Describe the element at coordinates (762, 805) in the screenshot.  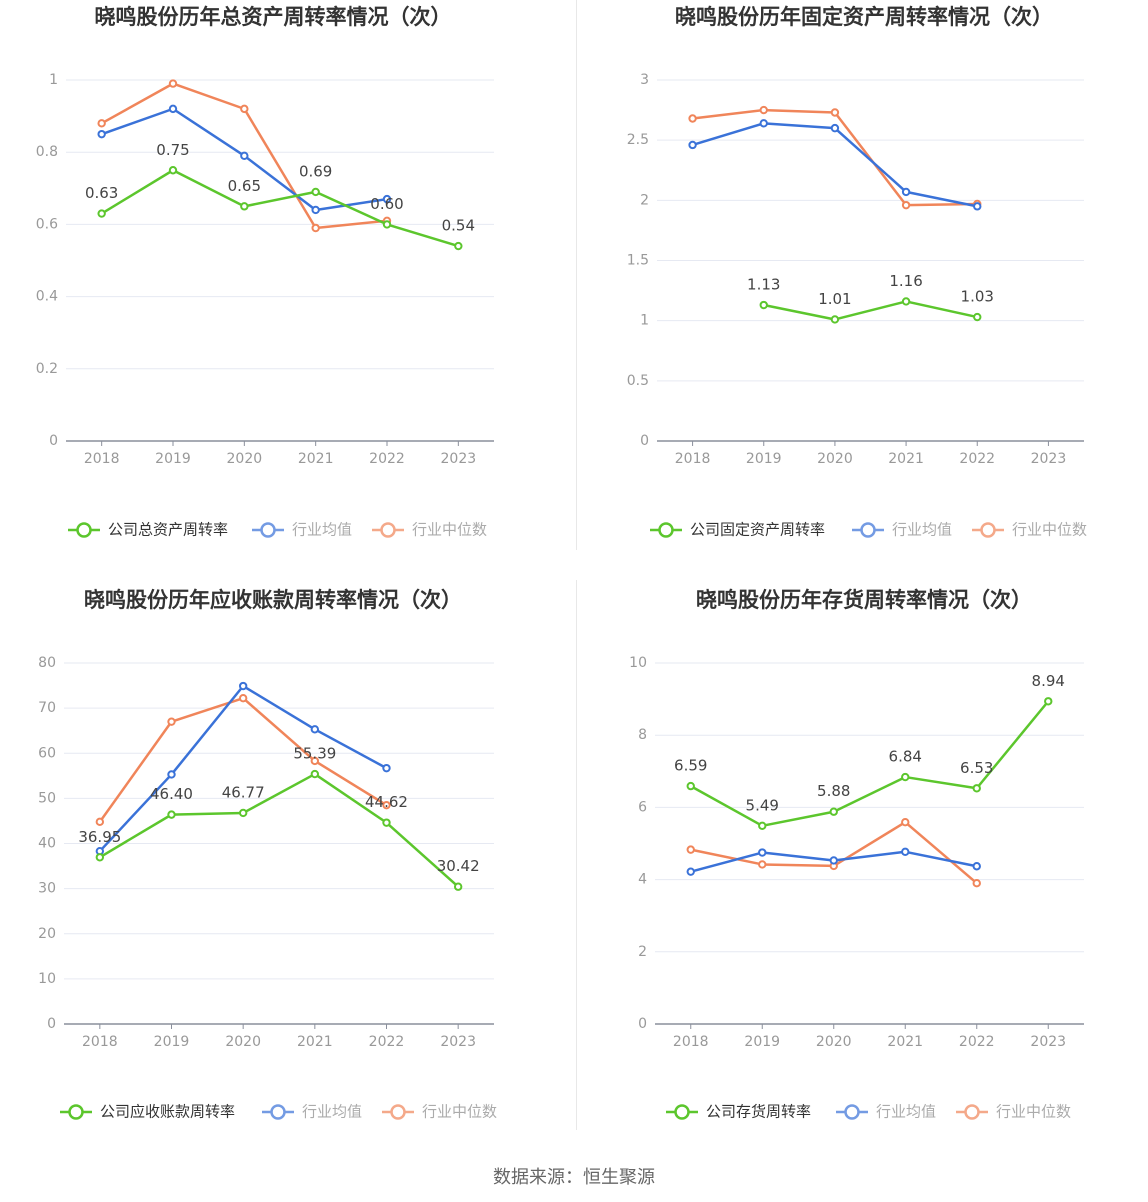
I see `data-label: 5.49` at that location.